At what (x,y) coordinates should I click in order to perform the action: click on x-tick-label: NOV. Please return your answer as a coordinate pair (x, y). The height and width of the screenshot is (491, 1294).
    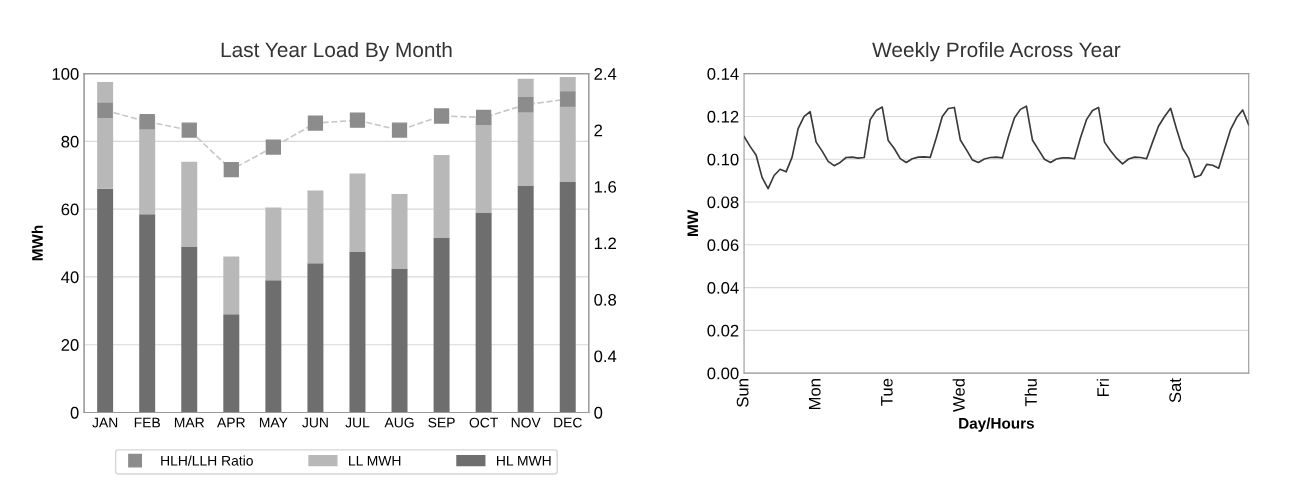
    Looking at the image, I should click on (526, 422).